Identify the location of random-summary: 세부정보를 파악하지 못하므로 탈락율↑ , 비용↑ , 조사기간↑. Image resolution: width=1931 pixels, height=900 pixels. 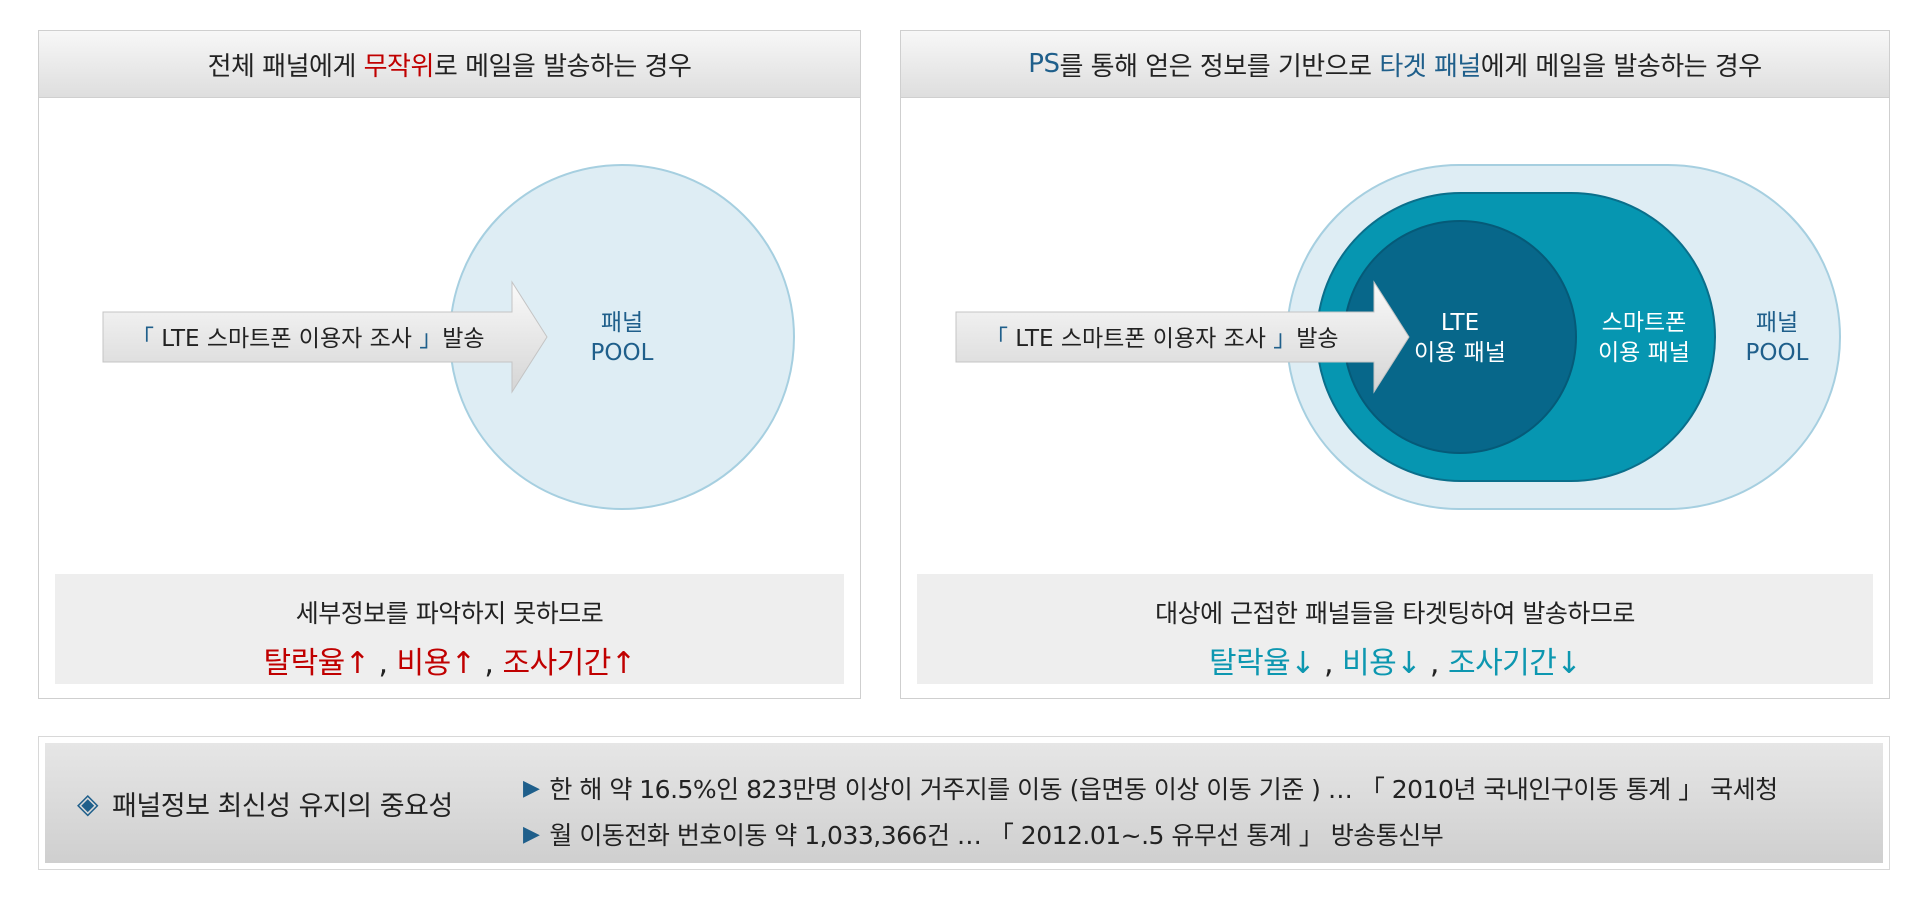
(449, 629).